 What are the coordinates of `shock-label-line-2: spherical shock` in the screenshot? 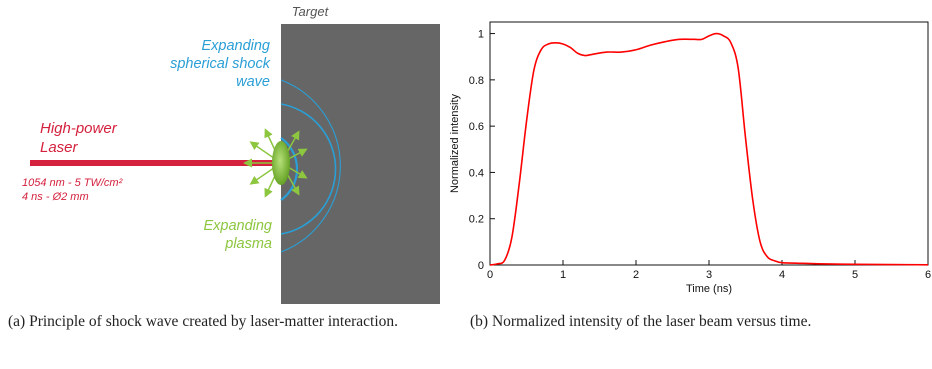 It's located at (220, 64).